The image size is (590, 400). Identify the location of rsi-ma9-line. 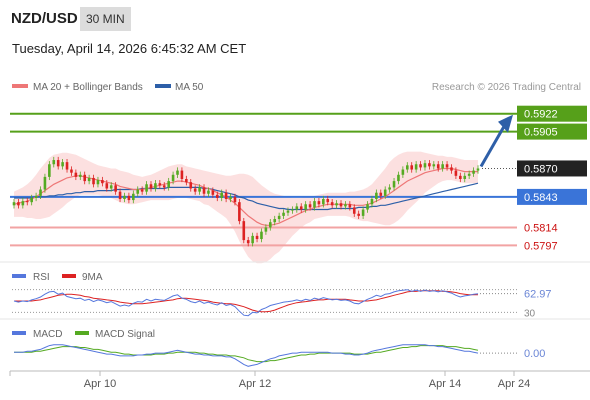
(246, 301).